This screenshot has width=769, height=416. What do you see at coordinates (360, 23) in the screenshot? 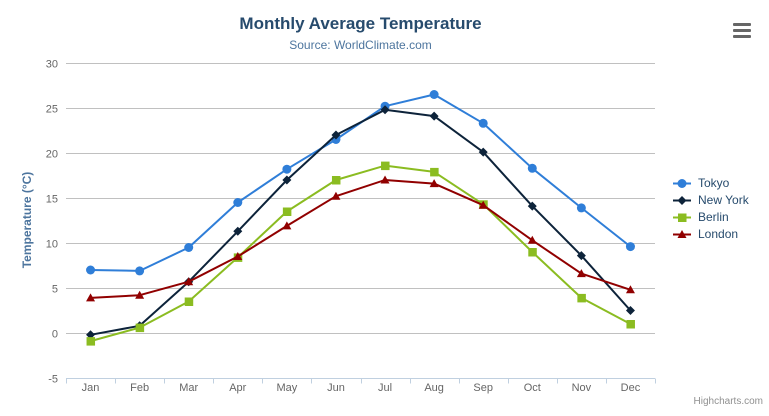
I see `chart-title: Monthly Average Temperature` at bounding box center [360, 23].